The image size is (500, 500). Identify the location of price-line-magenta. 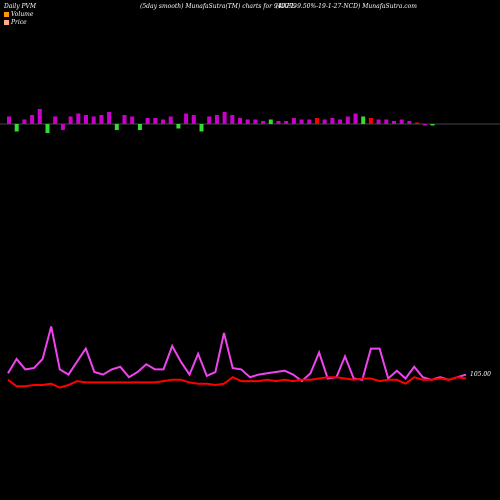
(237, 354).